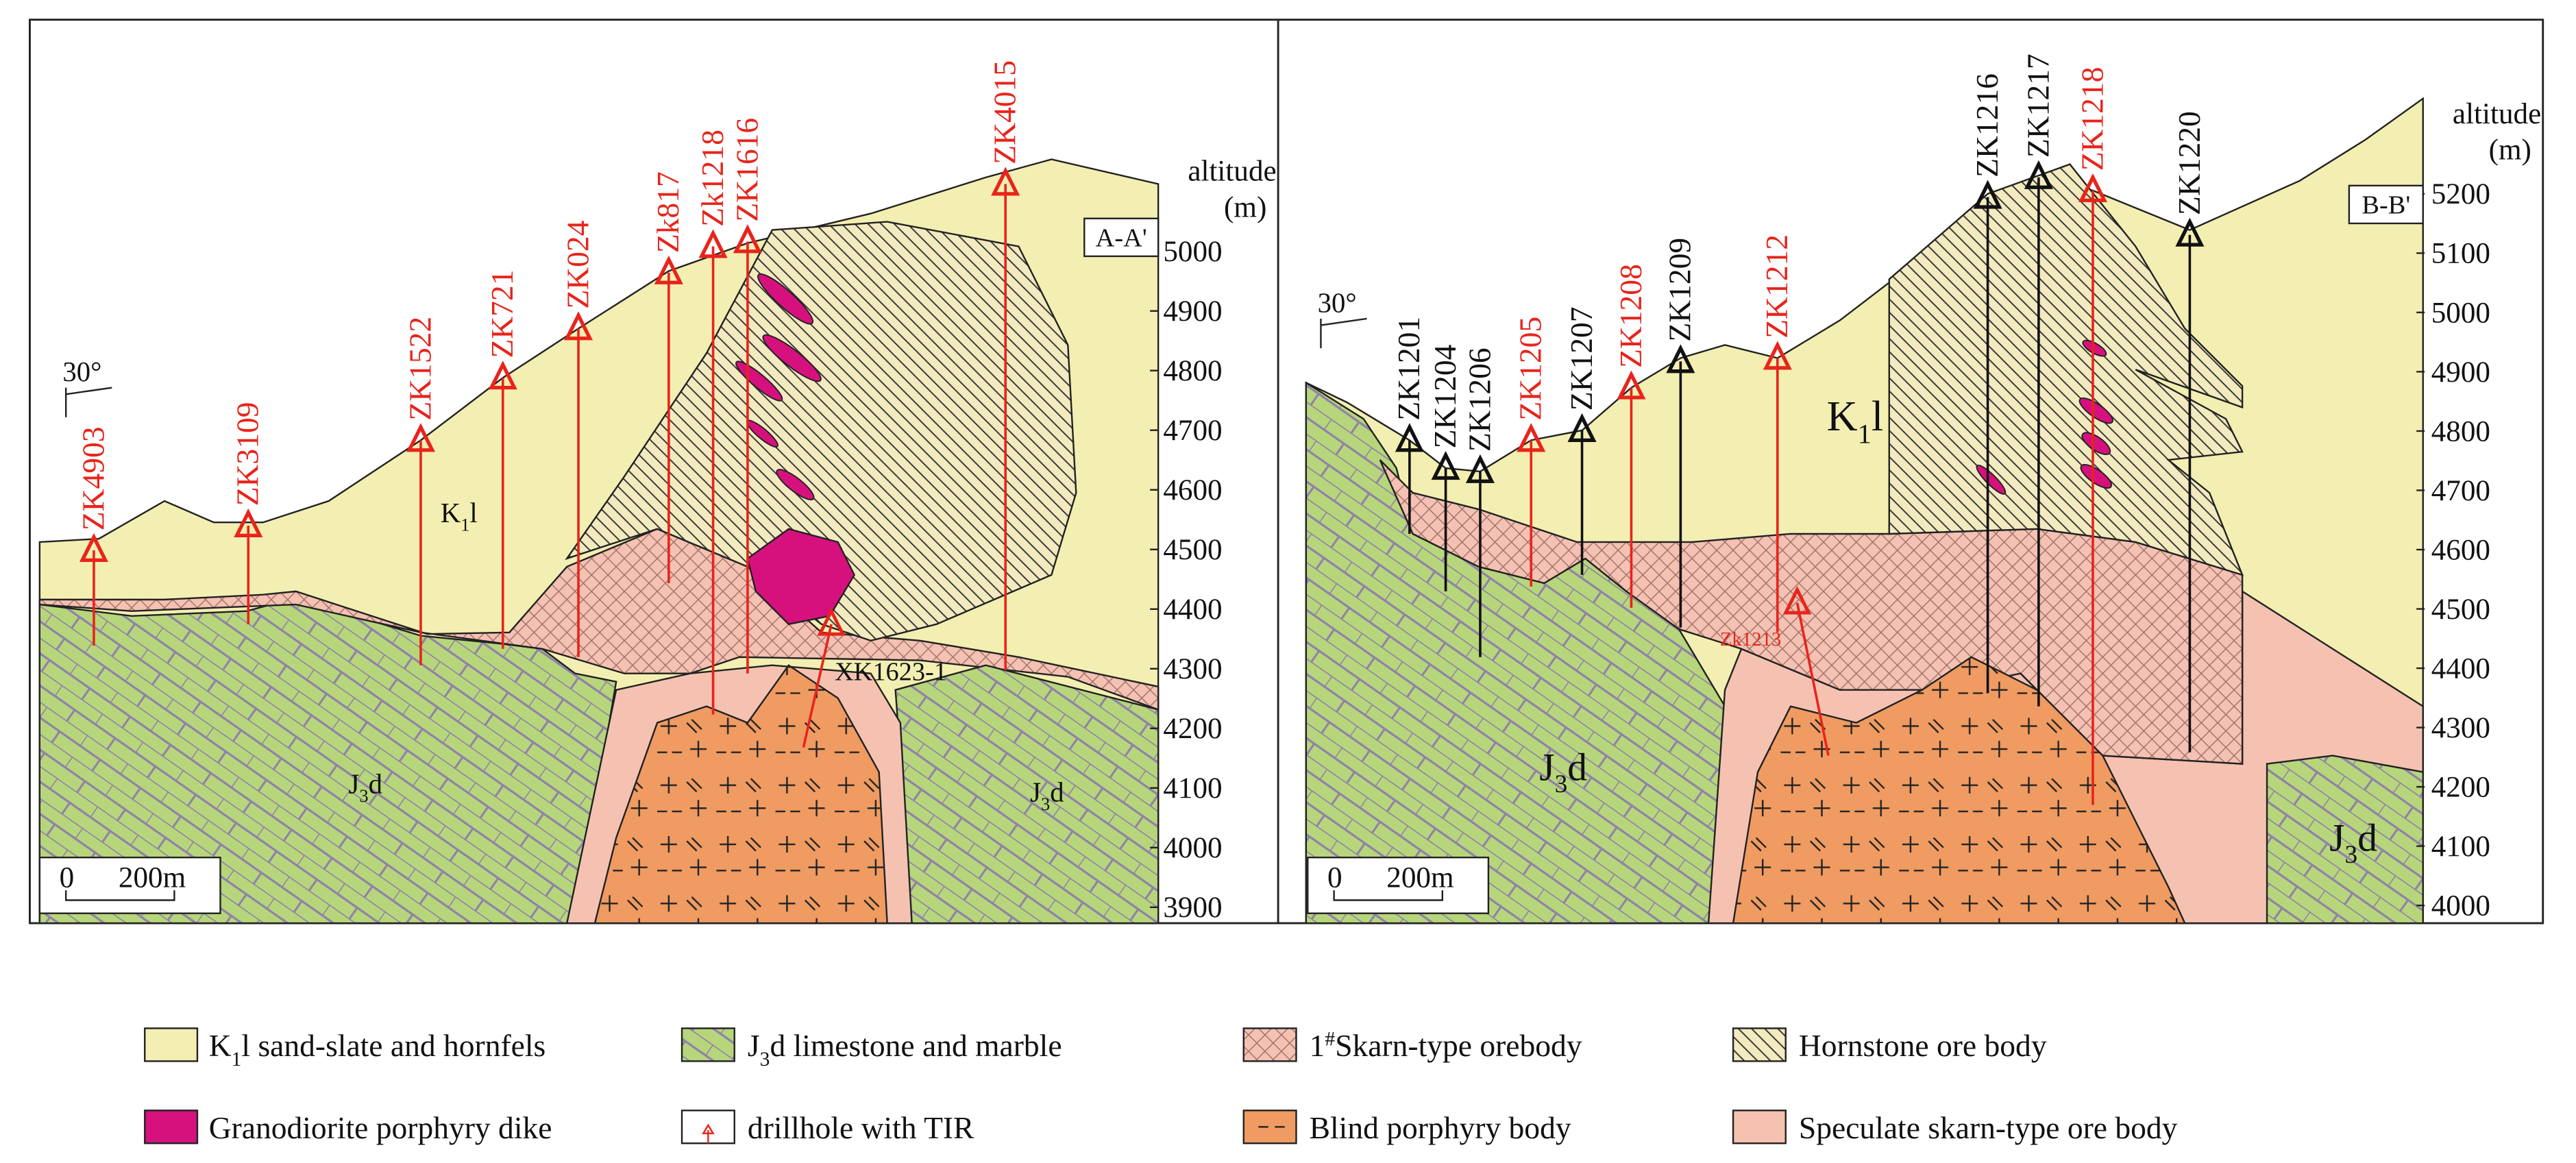 This screenshot has width=2576, height=1163. I want to click on drillhole-label: ZK1522, so click(420, 369).